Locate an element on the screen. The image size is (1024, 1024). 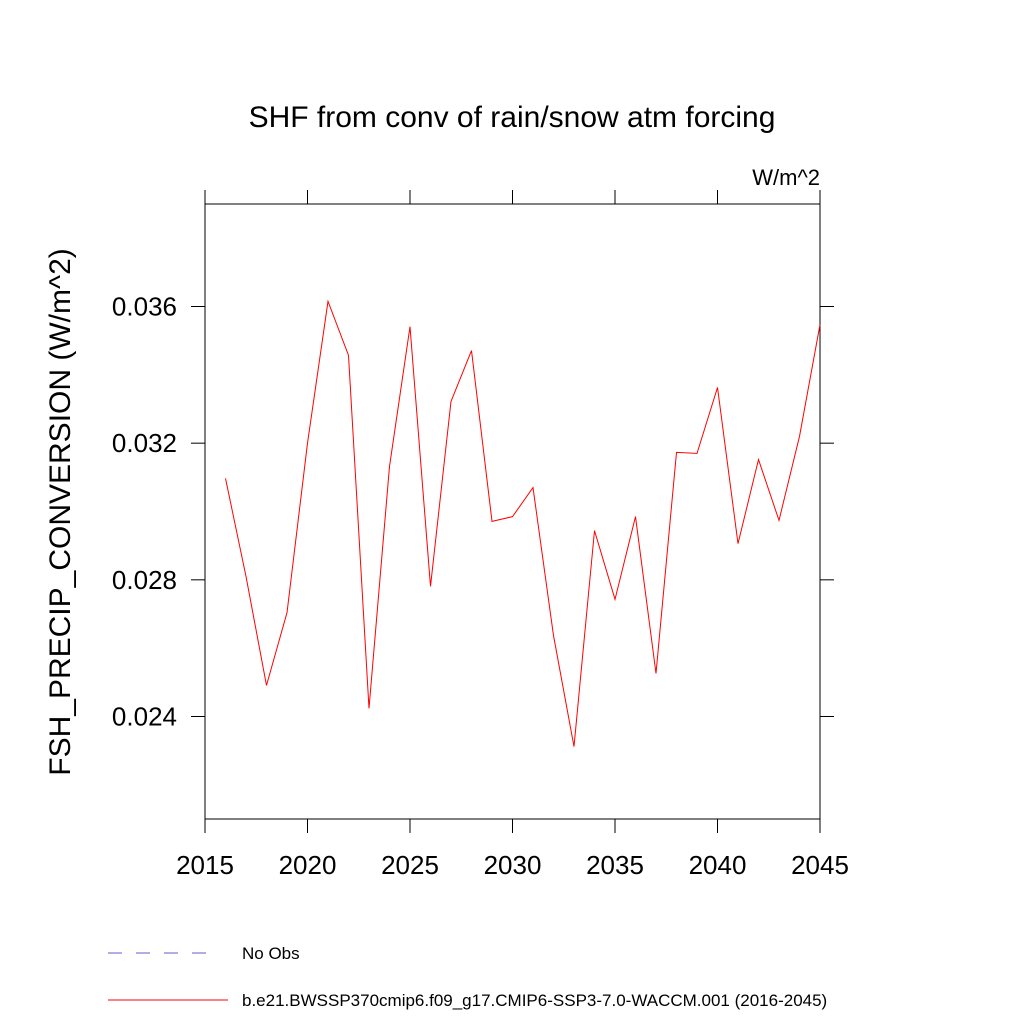
chart-title: SHF from conv of rain/snow atm forcing is located at coordinates (512, 117).